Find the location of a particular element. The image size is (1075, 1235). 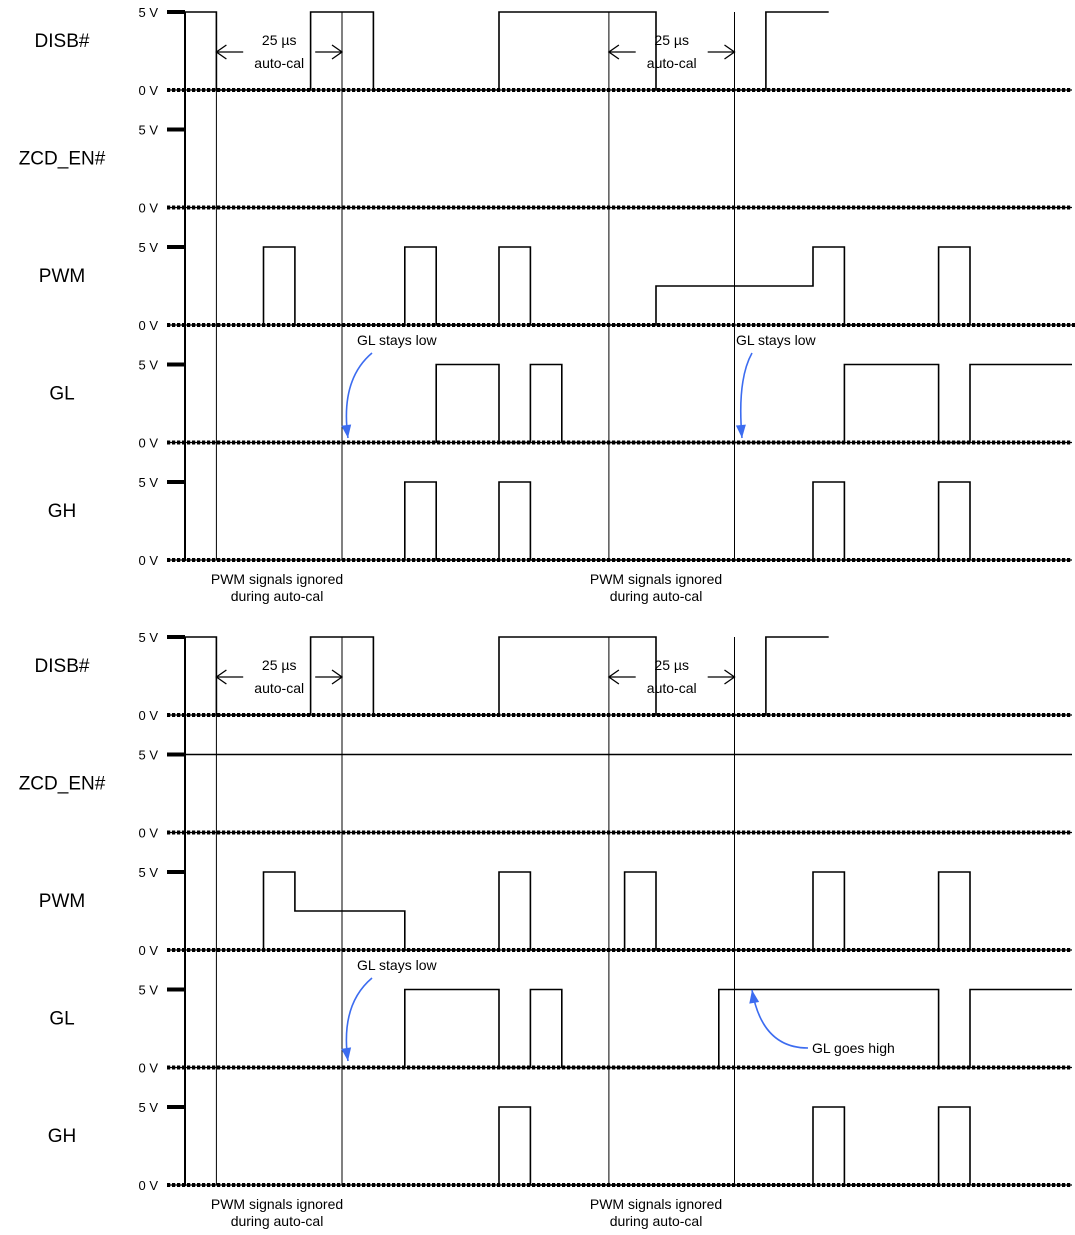

annotation-arrow-path is located at coordinates (780, 1019).